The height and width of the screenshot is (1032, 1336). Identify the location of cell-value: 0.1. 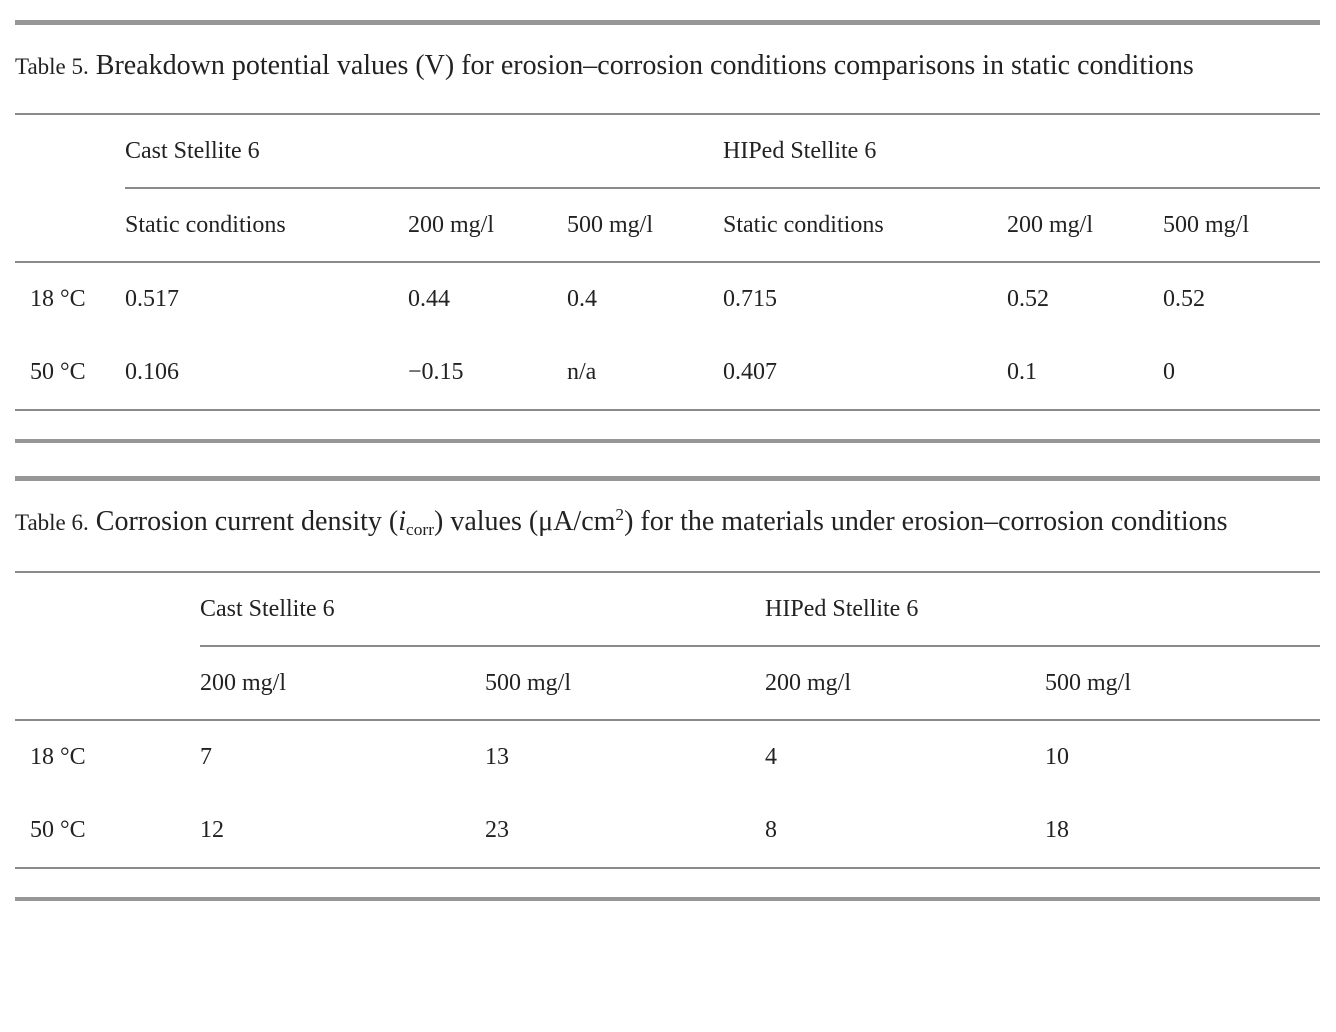
(1022, 372).